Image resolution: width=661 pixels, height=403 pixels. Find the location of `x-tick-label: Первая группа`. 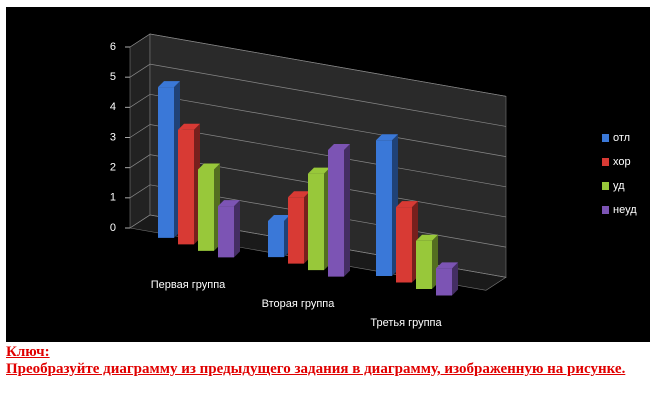

x-tick-label: Первая группа is located at coordinates (188, 285).